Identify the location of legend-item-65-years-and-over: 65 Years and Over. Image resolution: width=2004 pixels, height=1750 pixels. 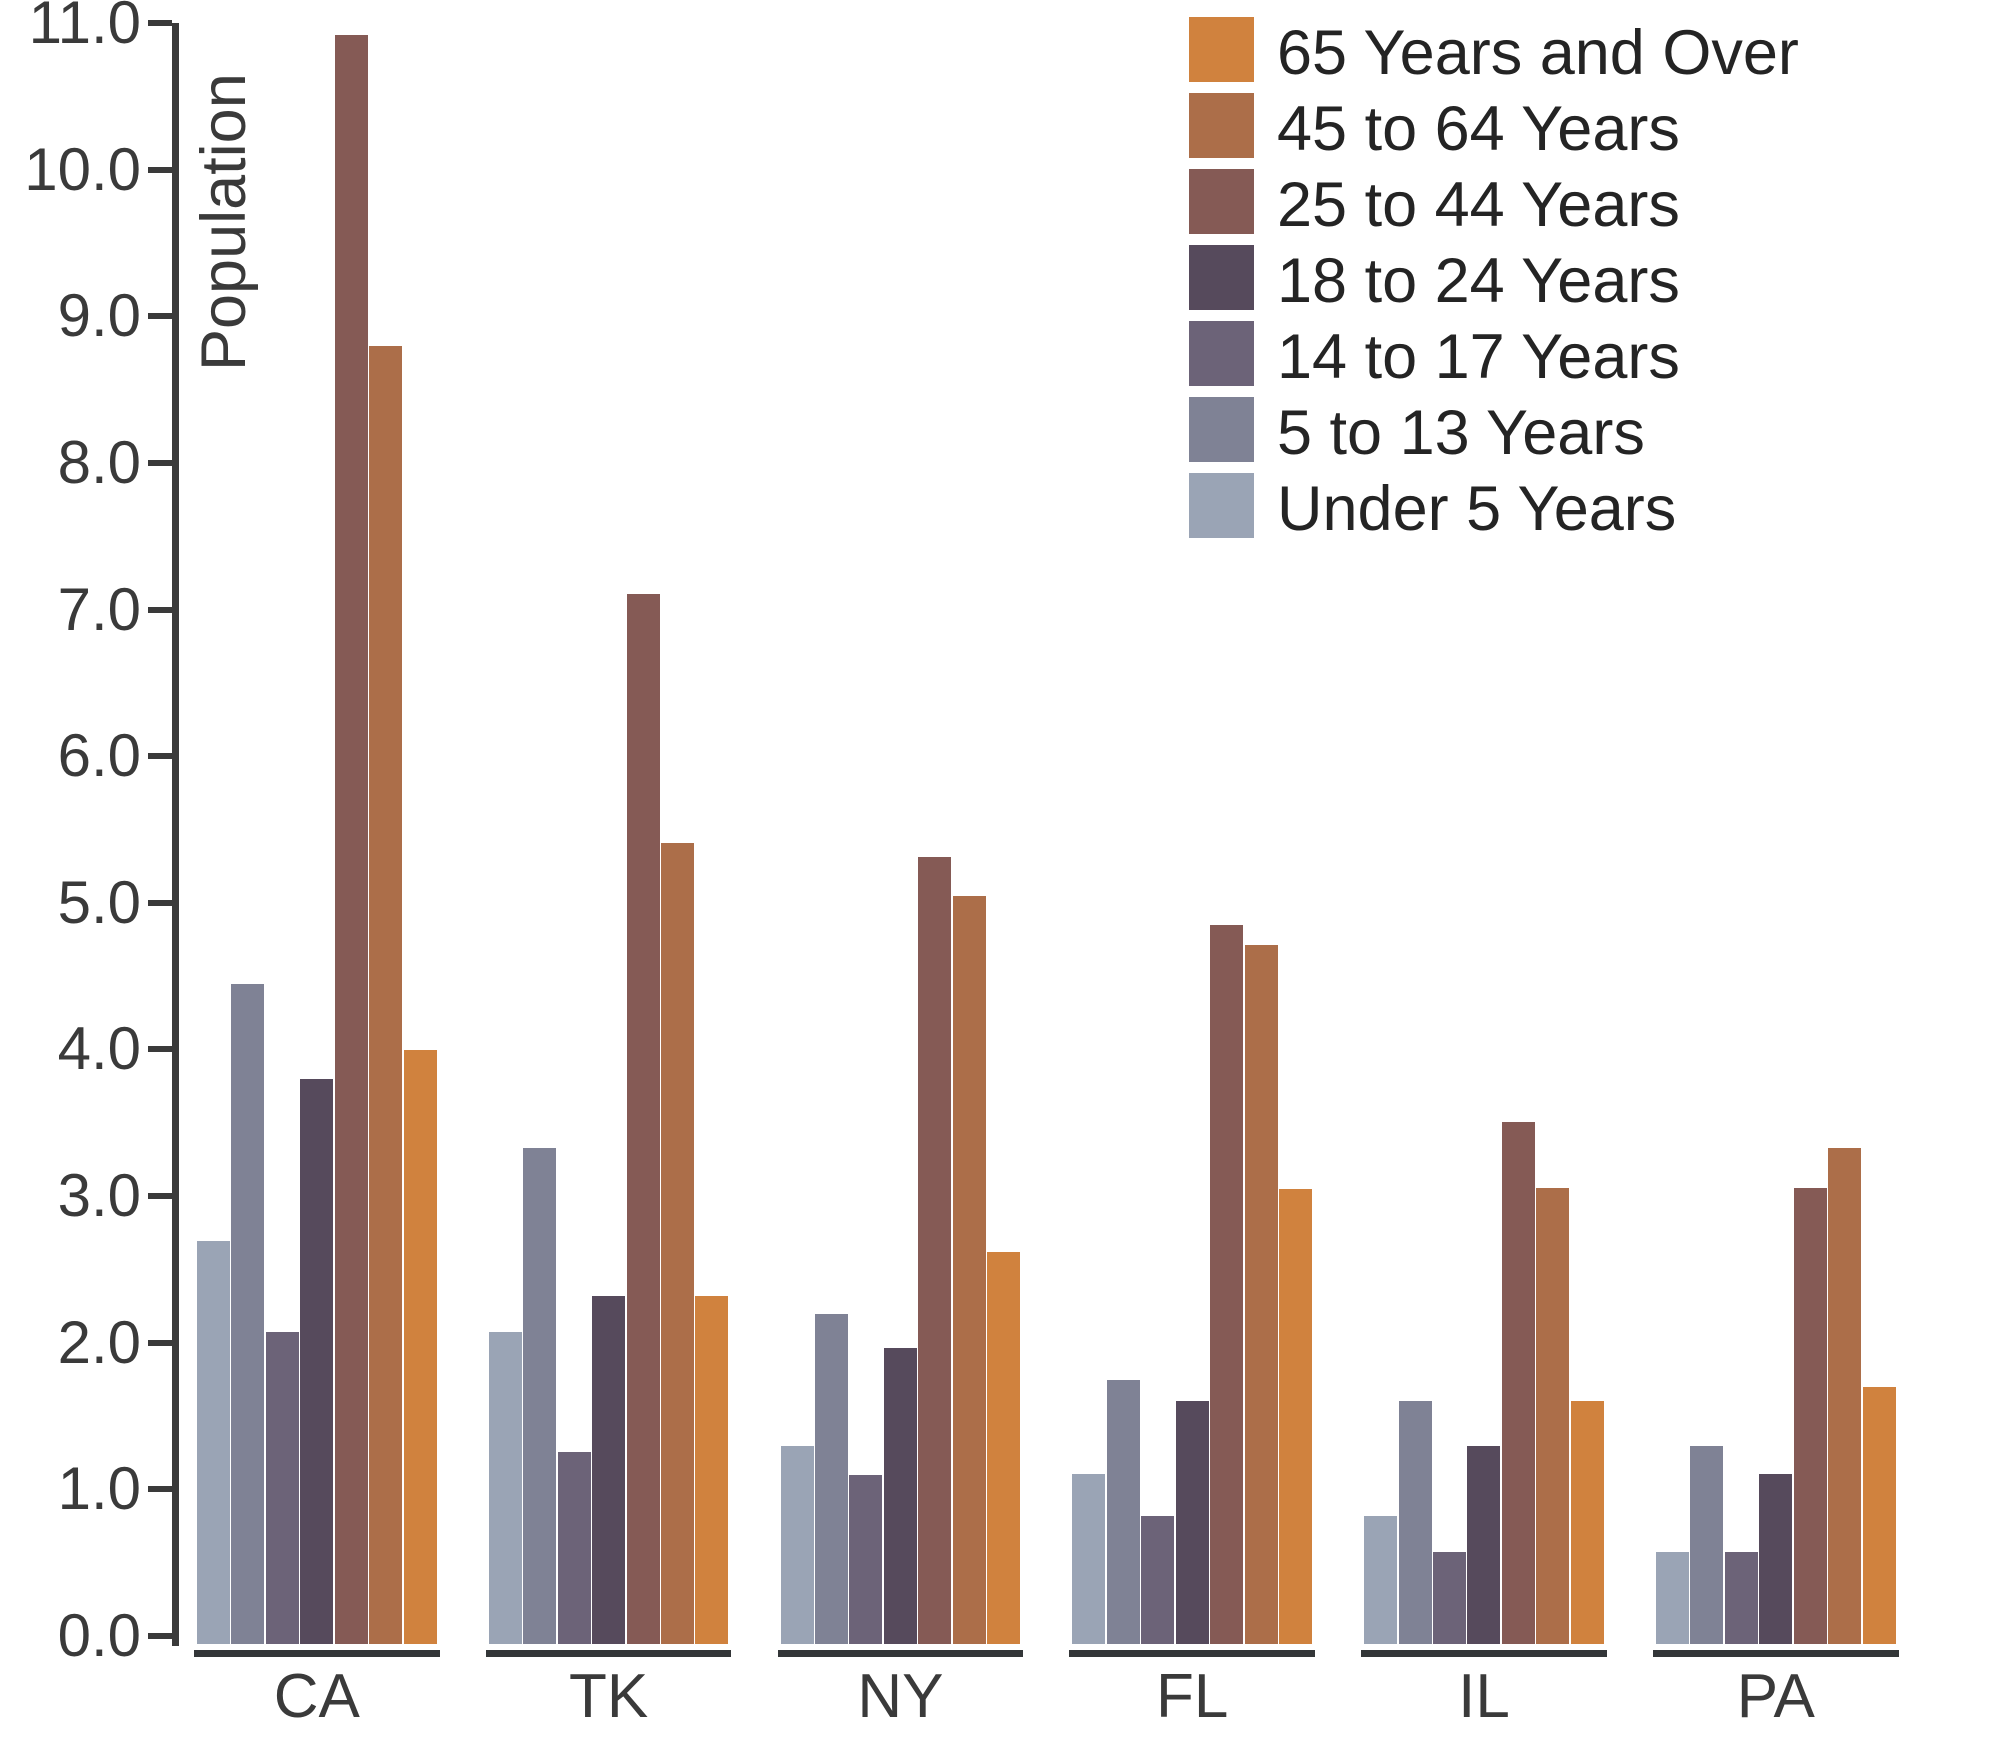
(1539, 51).